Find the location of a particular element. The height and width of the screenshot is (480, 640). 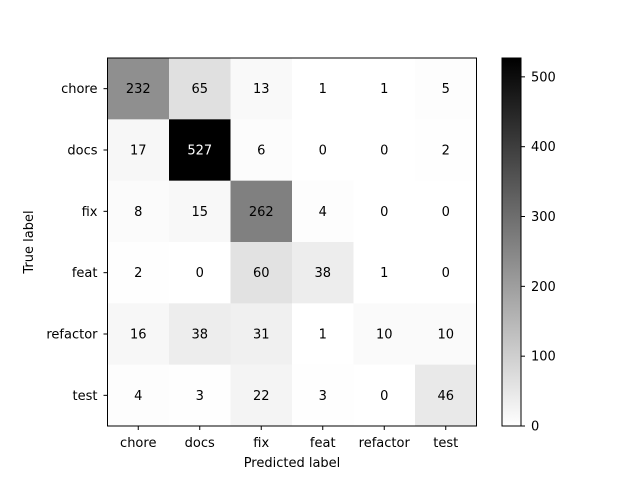

x-tick-label: fix is located at coordinates (261, 443).